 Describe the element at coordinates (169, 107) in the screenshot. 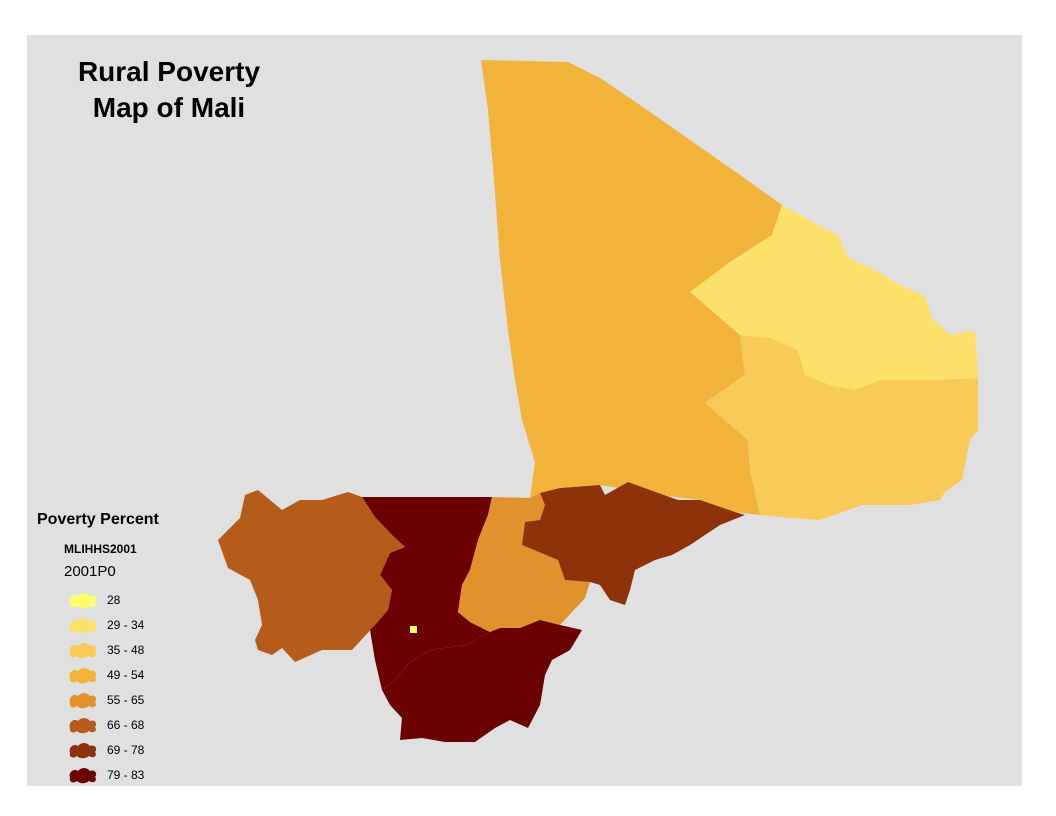

I see `title-line-2: Map of Mali` at that location.